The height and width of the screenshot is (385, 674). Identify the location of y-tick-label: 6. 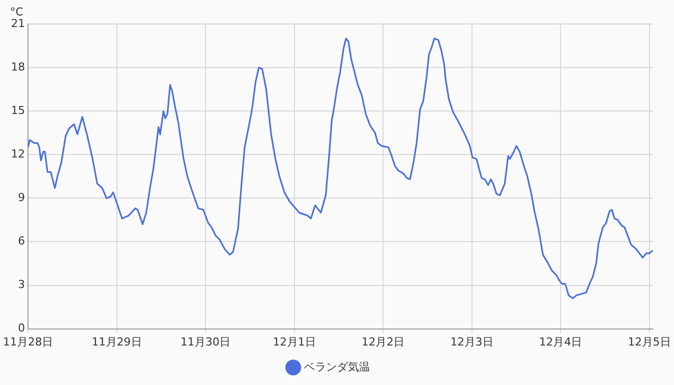
(21, 241).